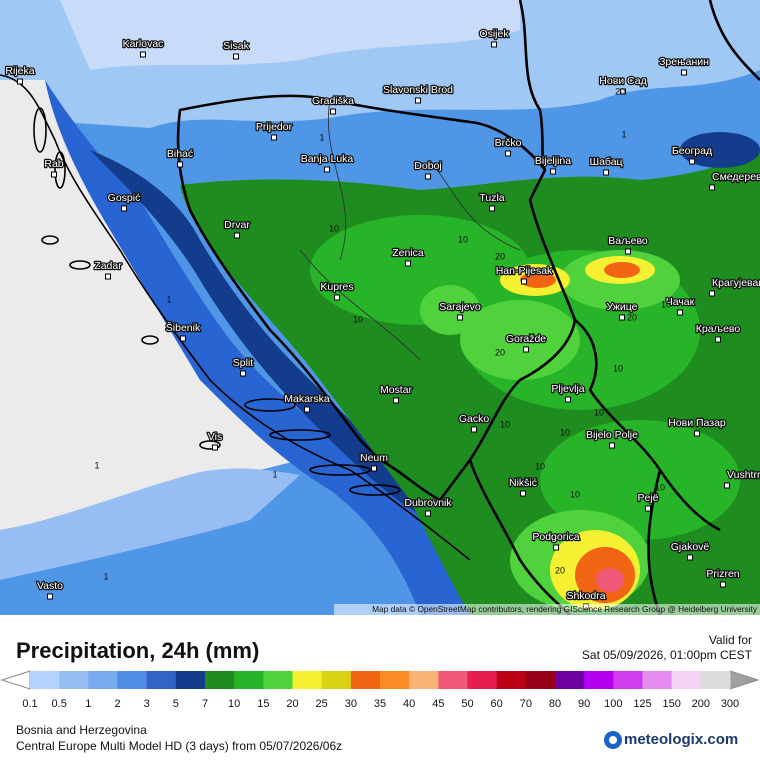 The height and width of the screenshot is (765, 760). I want to click on legend-tick-label: 70, so click(526, 704).